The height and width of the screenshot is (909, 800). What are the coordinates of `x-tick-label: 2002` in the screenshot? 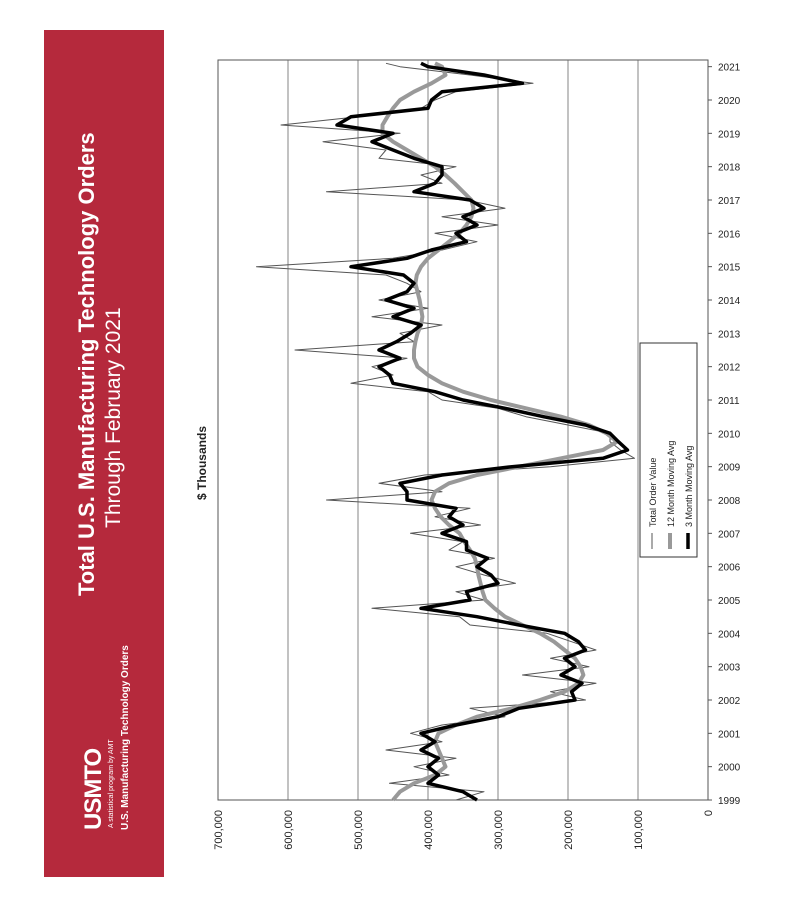 It's located at (729, 701).